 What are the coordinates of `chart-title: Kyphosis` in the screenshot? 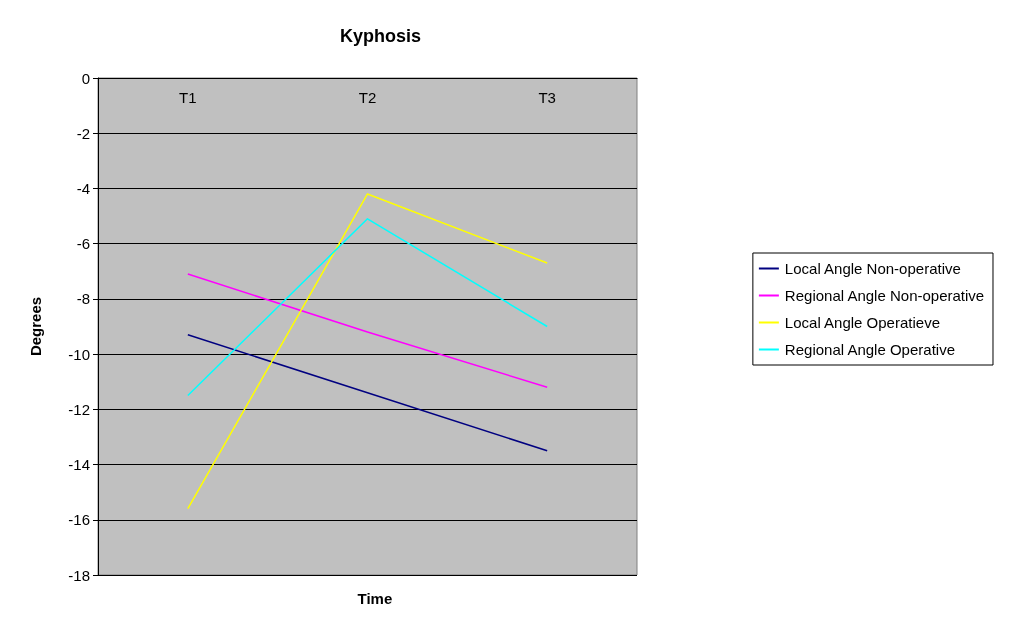 It's located at (380, 36).